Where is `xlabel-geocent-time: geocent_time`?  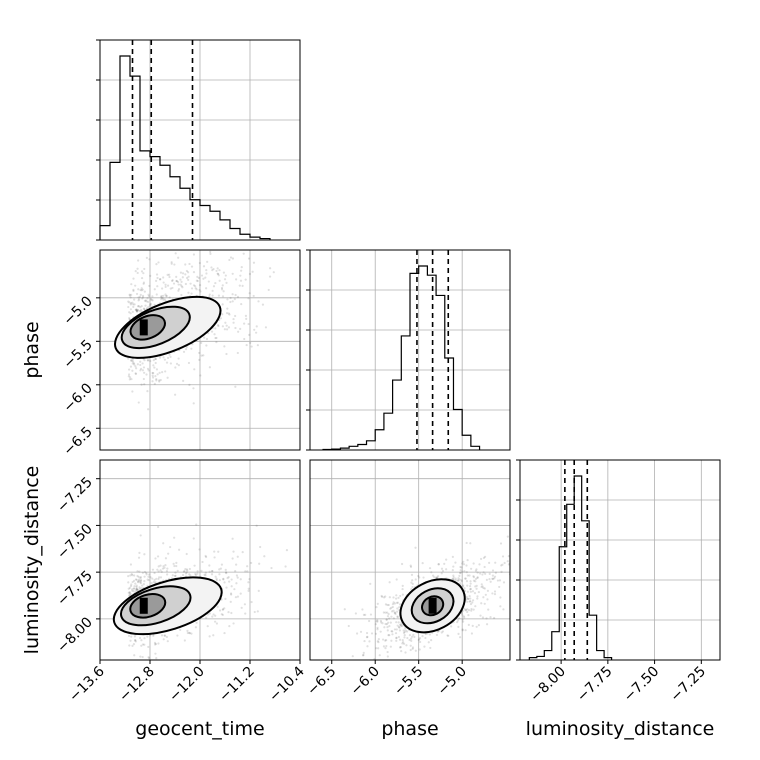
xlabel-geocent-time: geocent_time is located at coordinates (199, 729).